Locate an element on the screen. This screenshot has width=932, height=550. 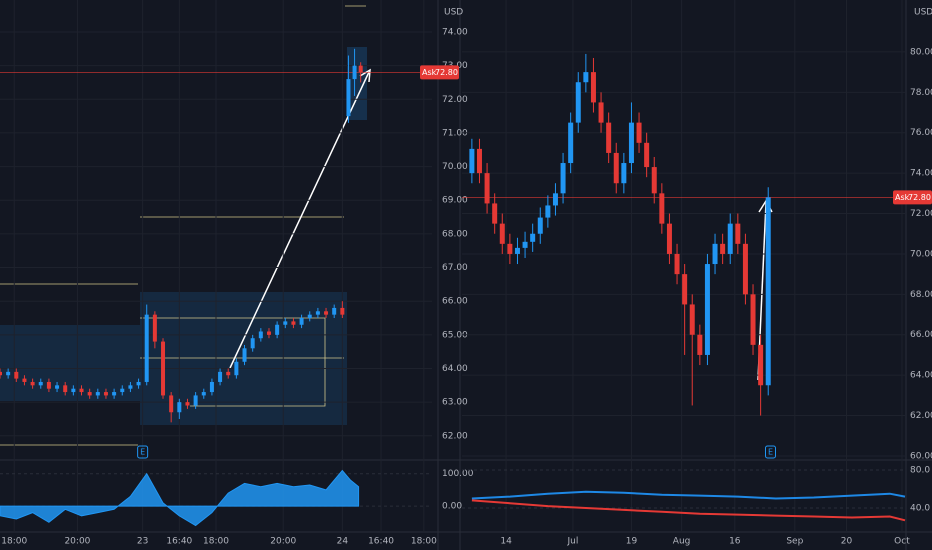
indicator-area is located at coordinates (180, 498).